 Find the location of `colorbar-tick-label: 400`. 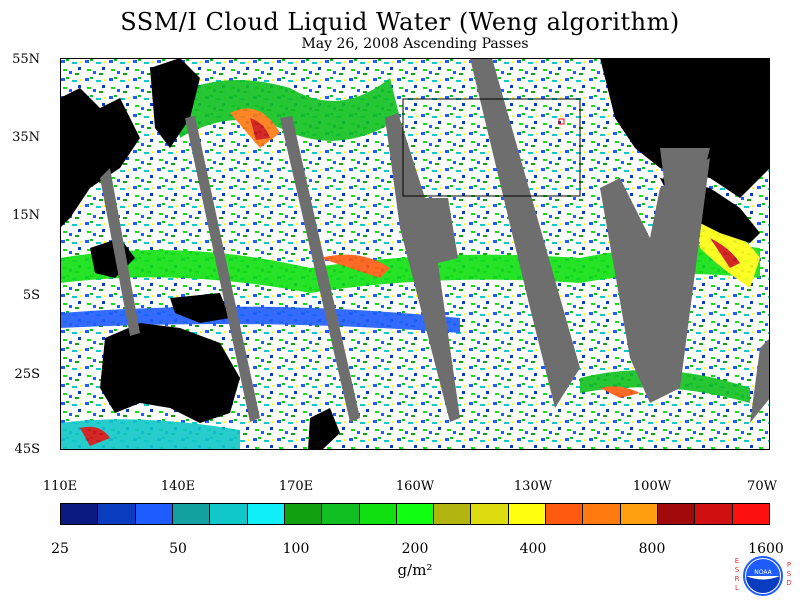

colorbar-tick-label: 400 is located at coordinates (533, 549).